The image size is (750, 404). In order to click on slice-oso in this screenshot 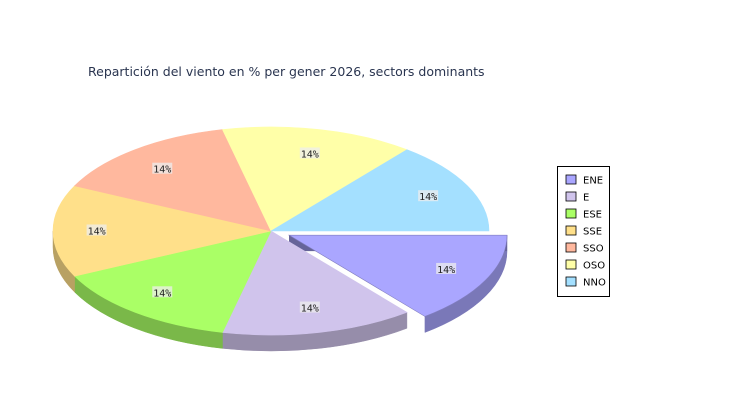, I will do `click(315, 179)`.